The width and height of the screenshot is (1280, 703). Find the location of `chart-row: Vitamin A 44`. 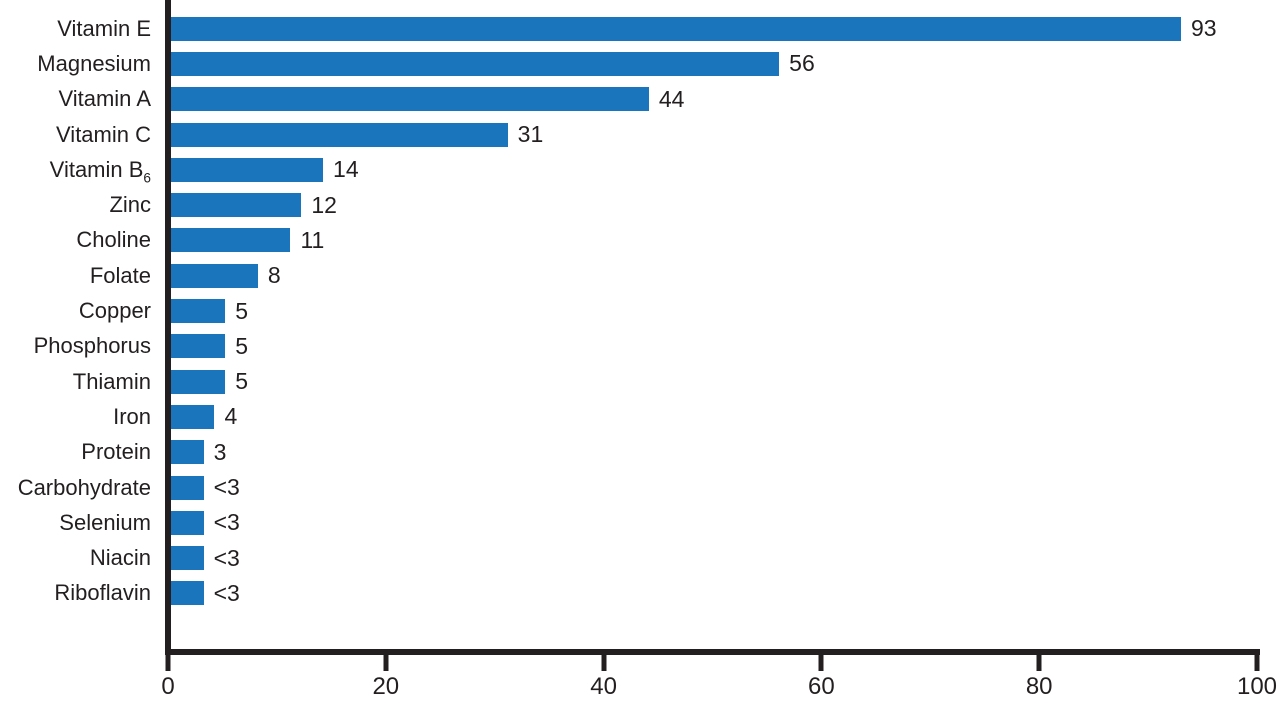

chart-row: Vitamin A 44 is located at coordinates (628, 99).